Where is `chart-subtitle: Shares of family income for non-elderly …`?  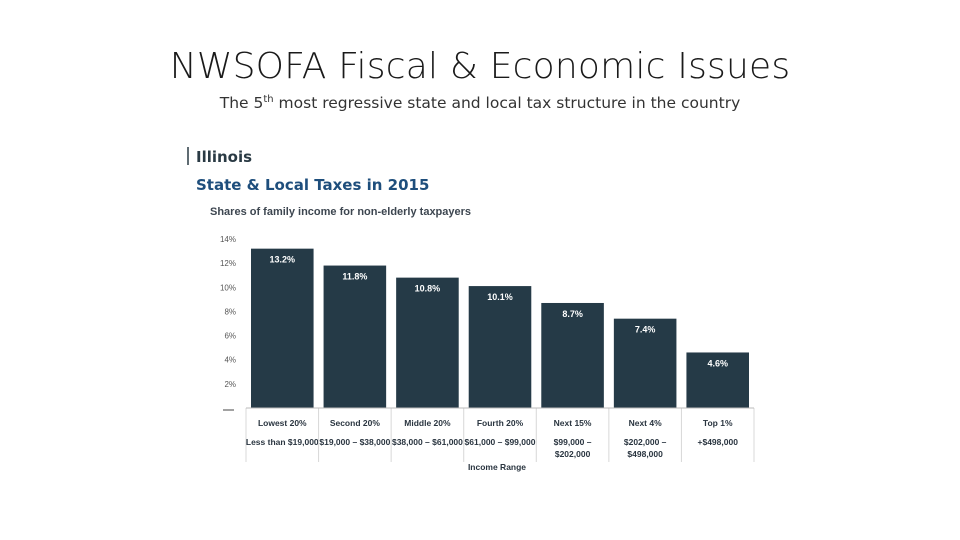
chart-subtitle: Shares of family income for non-elderly … is located at coordinates (340, 212).